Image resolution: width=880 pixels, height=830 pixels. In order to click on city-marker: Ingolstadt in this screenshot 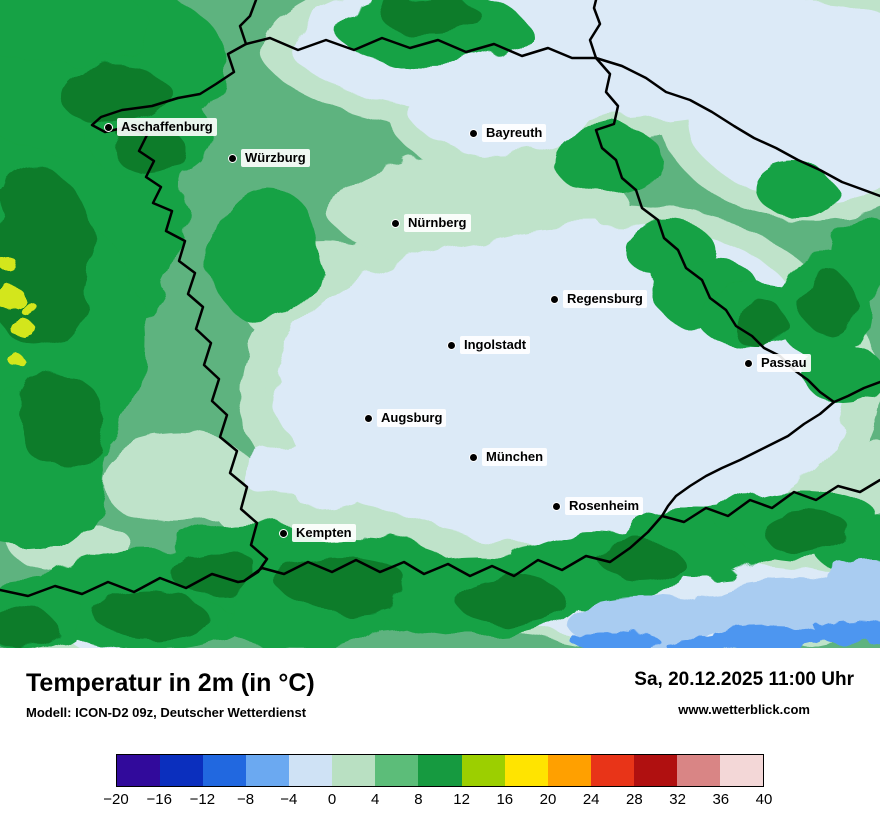, I will do `click(489, 345)`.